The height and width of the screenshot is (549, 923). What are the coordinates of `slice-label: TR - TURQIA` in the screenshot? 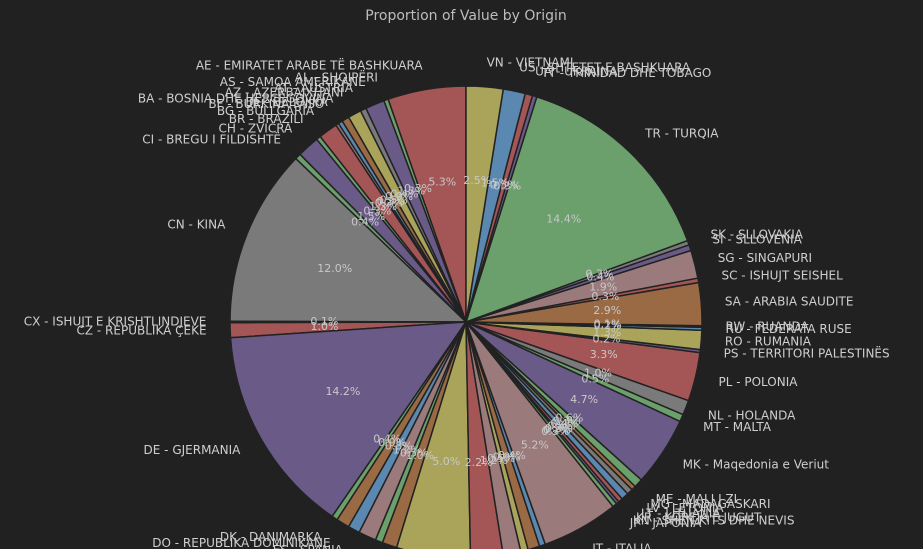 It's located at (681, 134).